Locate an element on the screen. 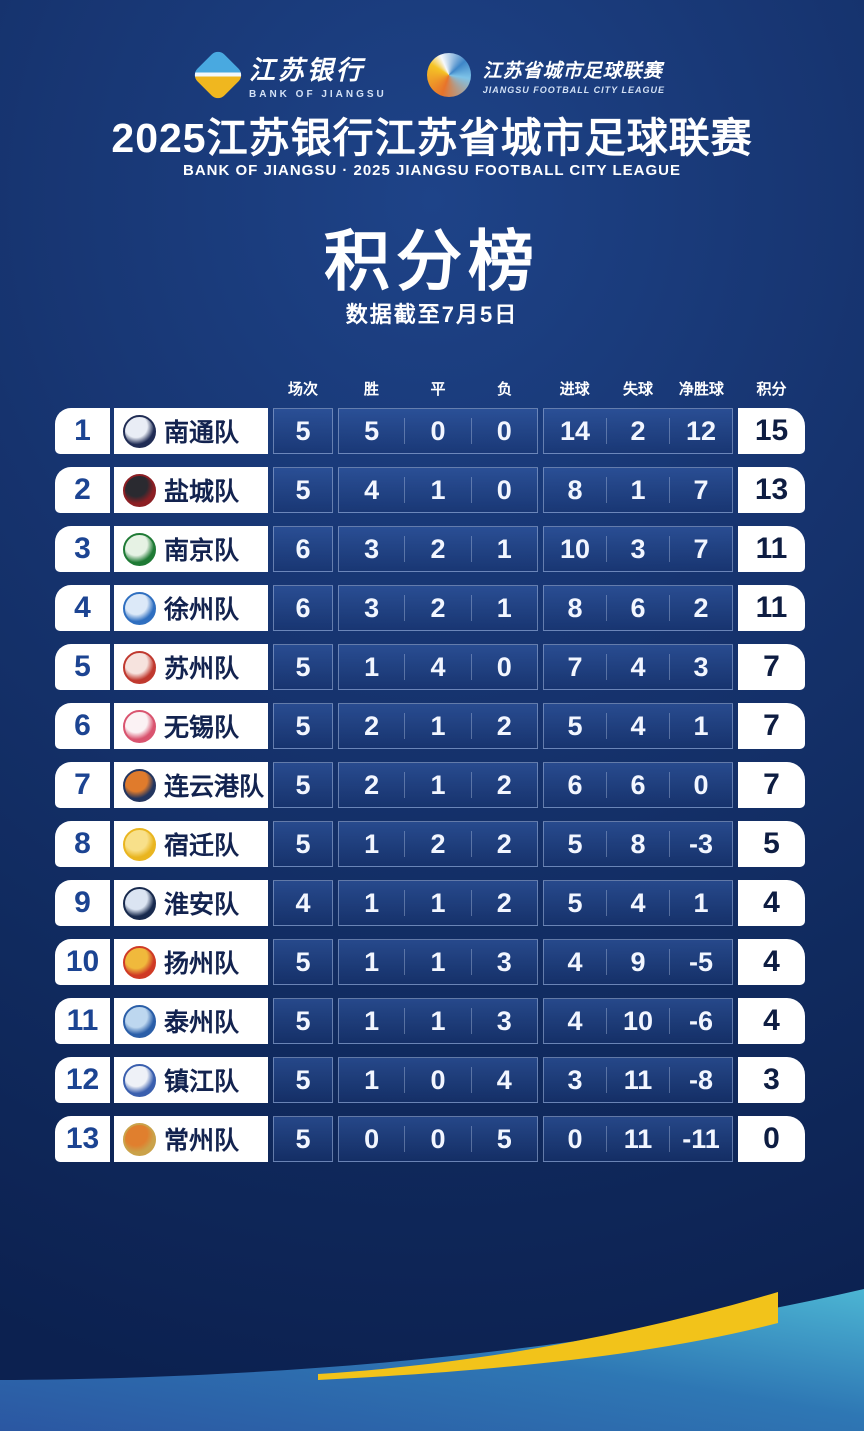  points-value: 3 is located at coordinates (771, 1079).